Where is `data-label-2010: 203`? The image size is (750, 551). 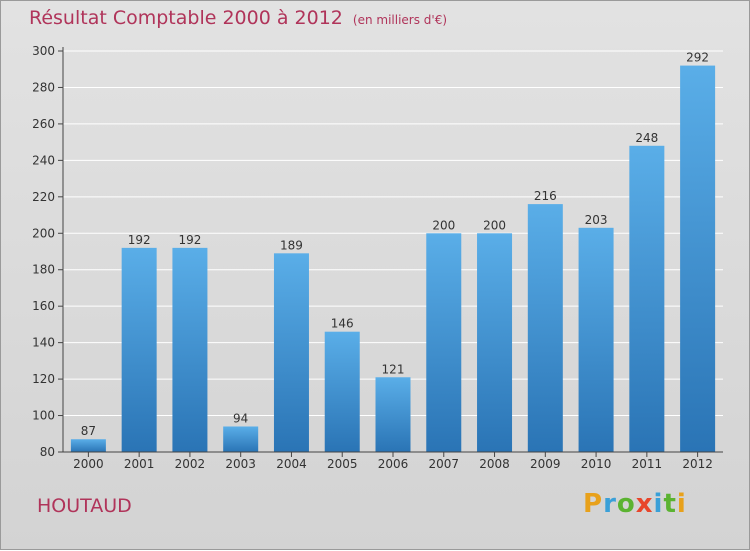
data-label-2010: 203 is located at coordinates (596, 220).